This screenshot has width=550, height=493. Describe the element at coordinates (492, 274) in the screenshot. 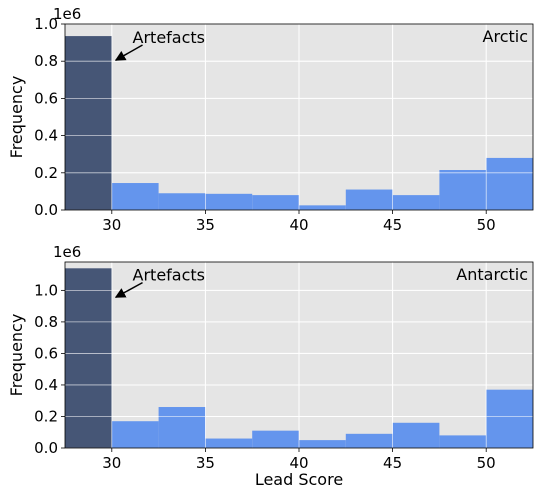

I see `panel-label: Antarctic` at that location.